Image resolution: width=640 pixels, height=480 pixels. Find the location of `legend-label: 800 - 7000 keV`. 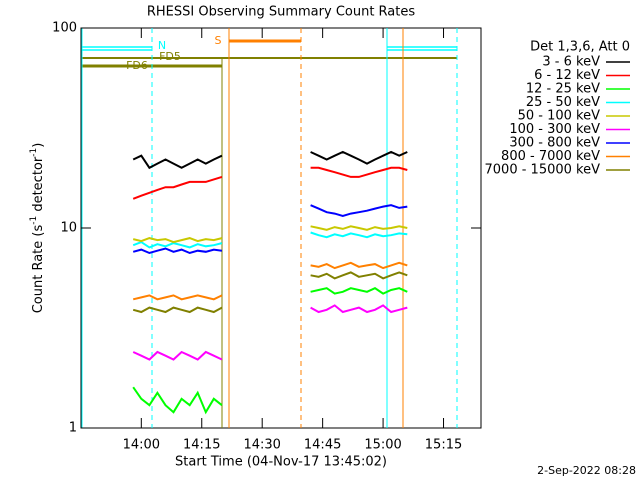

legend-label: 800 - 7000 keV is located at coordinates (550, 156).